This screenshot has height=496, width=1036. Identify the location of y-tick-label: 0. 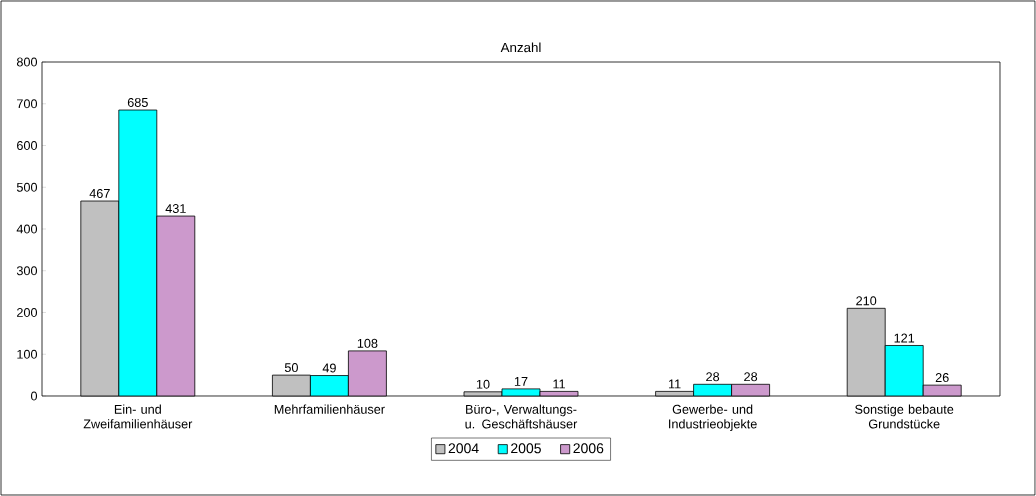
(34, 396).